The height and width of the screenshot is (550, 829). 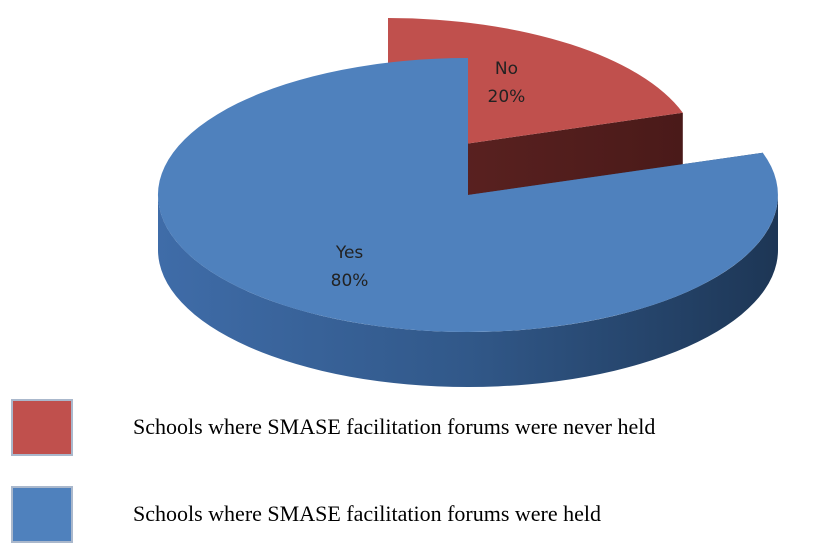 What do you see at coordinates (350, 281) in the screenshot?
I see `slice-value-label: 80%` at bounding box center [350, 281].